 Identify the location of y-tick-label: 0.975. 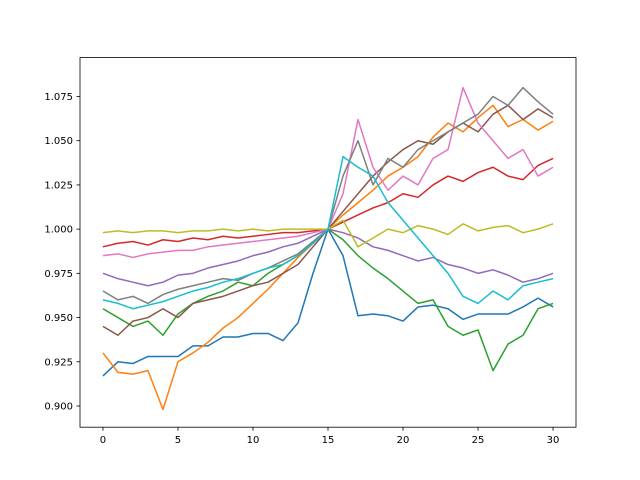
(58, 274).